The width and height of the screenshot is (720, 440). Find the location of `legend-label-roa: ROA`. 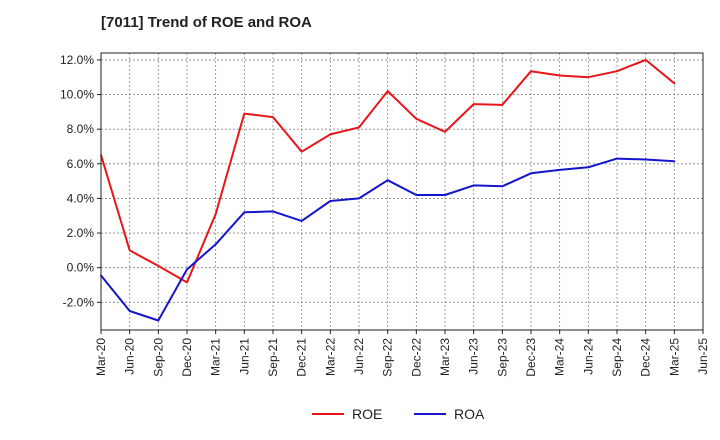

legend-label-roa: ROA is located at coordinates (469, 414).